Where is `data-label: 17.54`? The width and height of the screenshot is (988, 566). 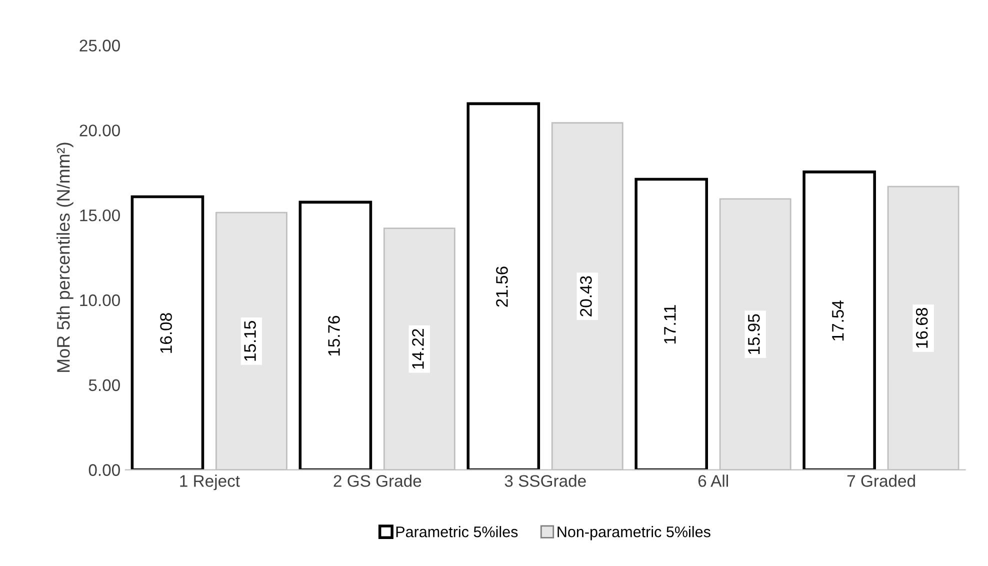 data-label: 17.54 is located at coordinates (838, 320).